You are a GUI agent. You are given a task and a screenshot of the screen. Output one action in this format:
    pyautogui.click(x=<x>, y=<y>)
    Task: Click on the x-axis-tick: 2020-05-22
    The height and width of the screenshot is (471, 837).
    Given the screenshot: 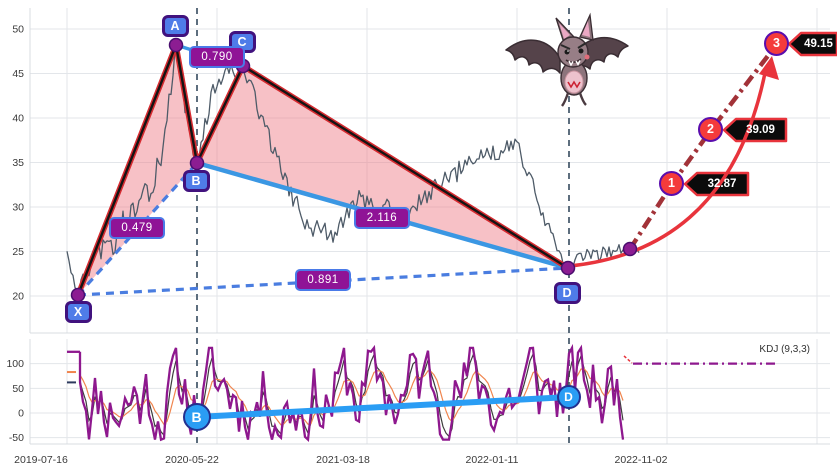 What is the action you would take?
    pyautogui.click(x=192, y=460)
    